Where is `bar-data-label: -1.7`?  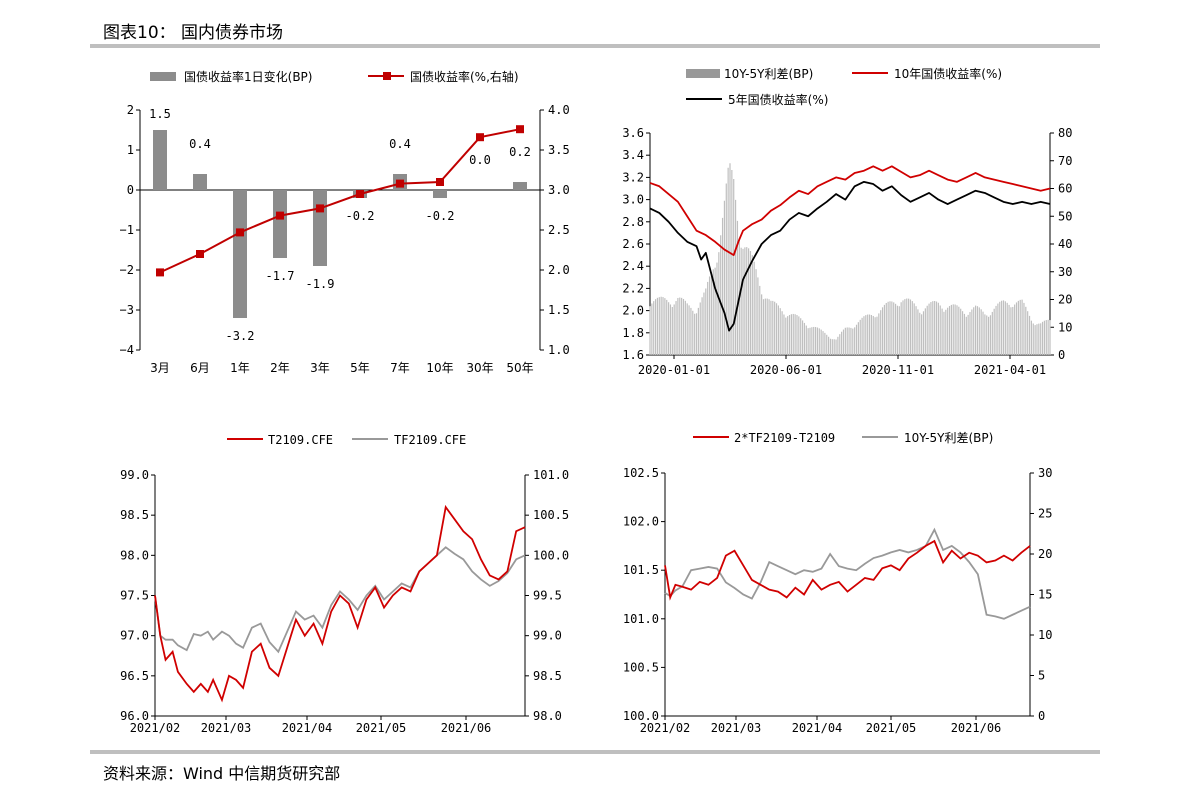 bar-data-label: -1.7 is located at coordinates (280, 276).